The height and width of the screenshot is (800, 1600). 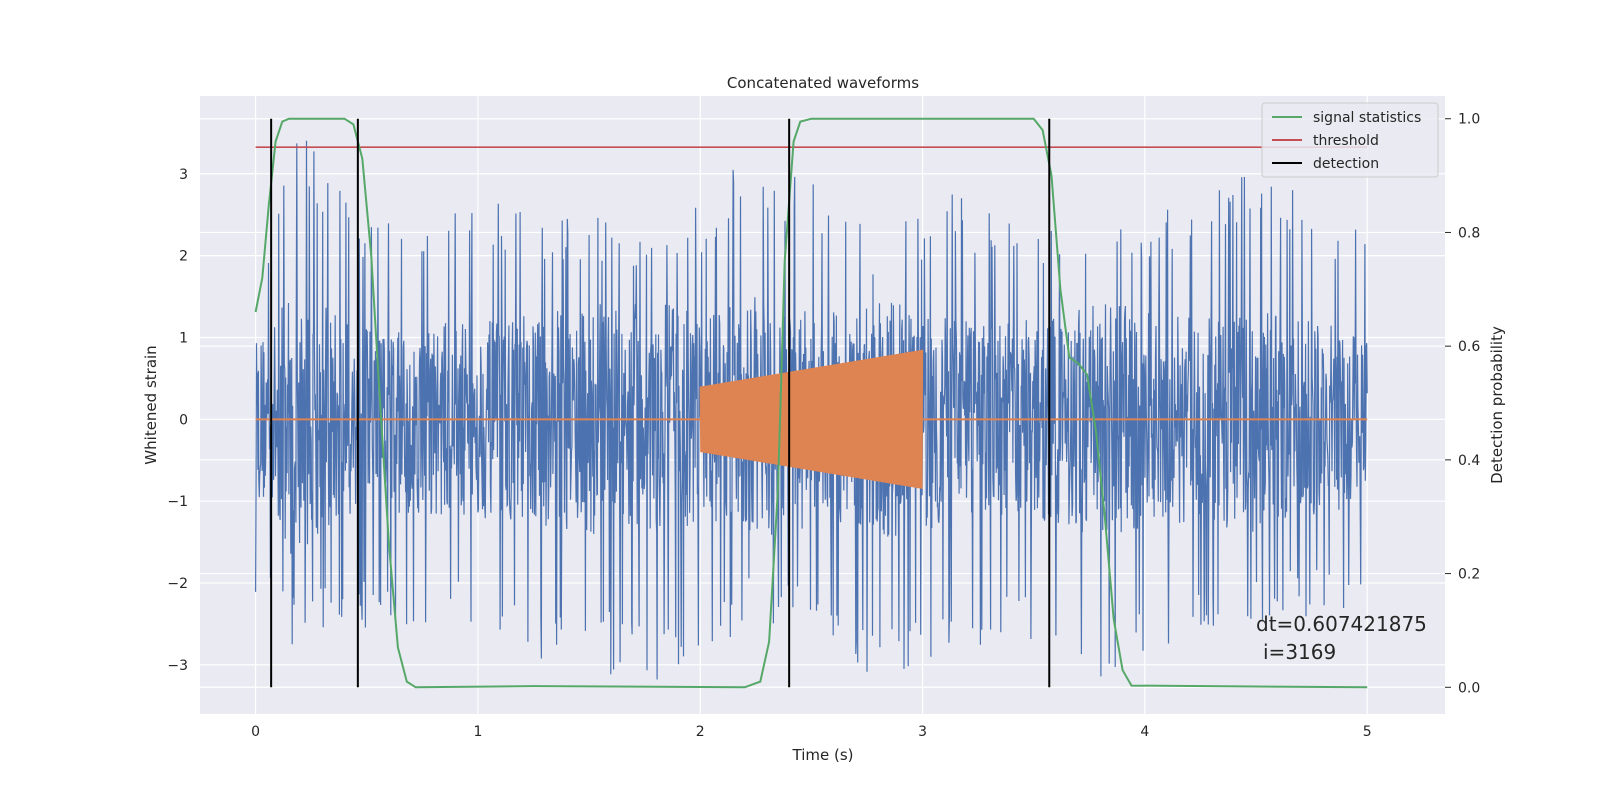 What do you see at coordinates (183, 420) in the screenshot?
I see `y-tick-label: 0` at bounding box center [183, 420].